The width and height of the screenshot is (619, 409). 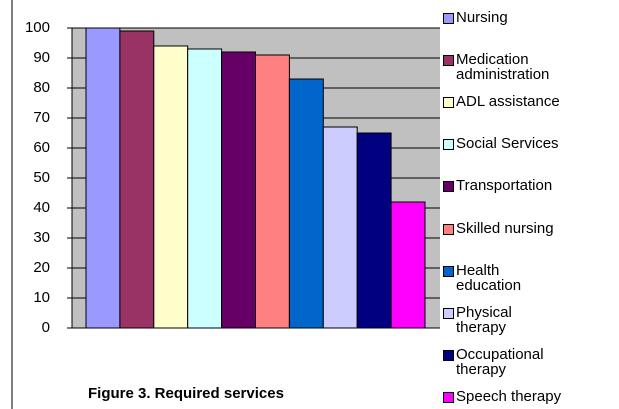 I want to click on legend-label: Nursing, so click(x=482, y=17).